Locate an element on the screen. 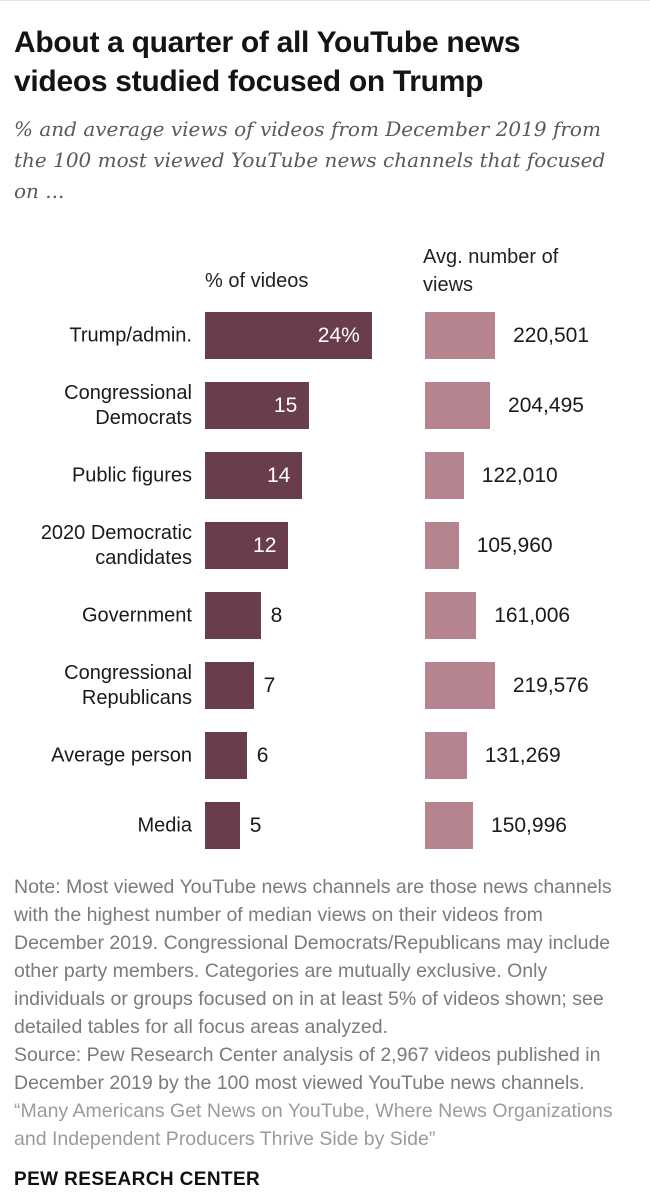  chart-row: Media 5 150,996 is located at coordinates (325, 826).